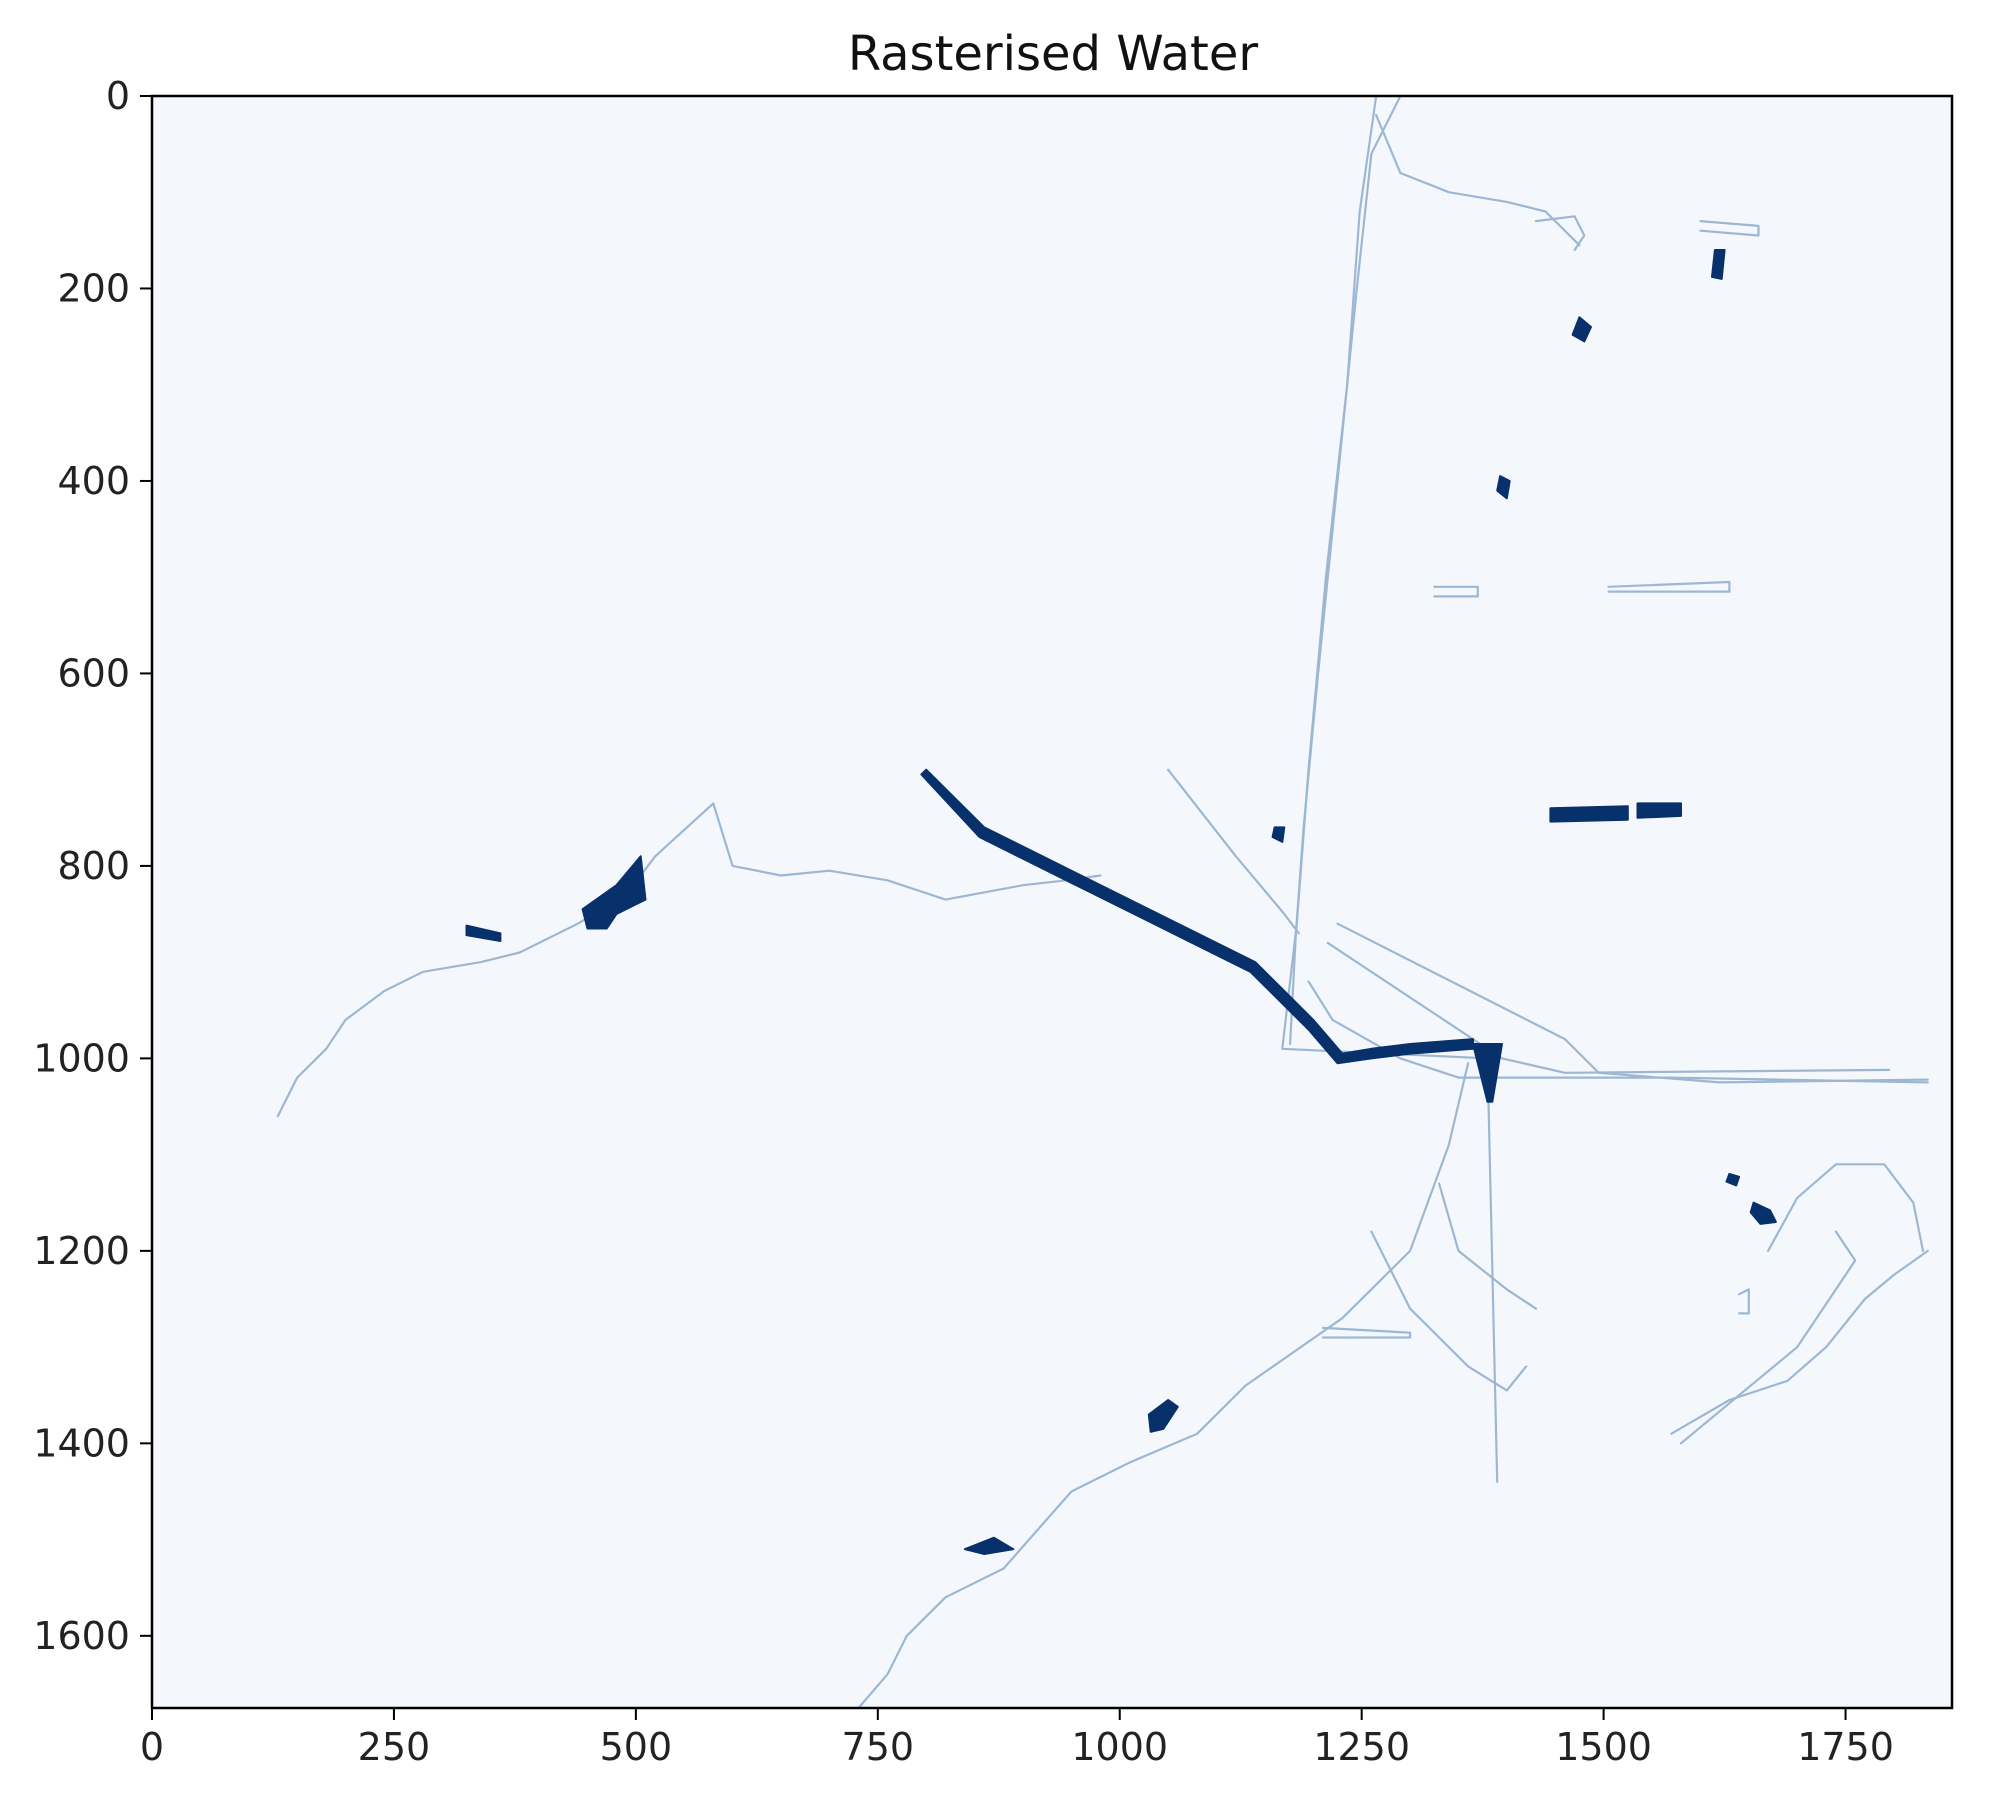 This screenshot has height=1815, width=1994. What do you see at coordinates (1053, 54) in the screenshot?
I see `chart-title: Rasterised Water` at bounding box center [1053, 54].